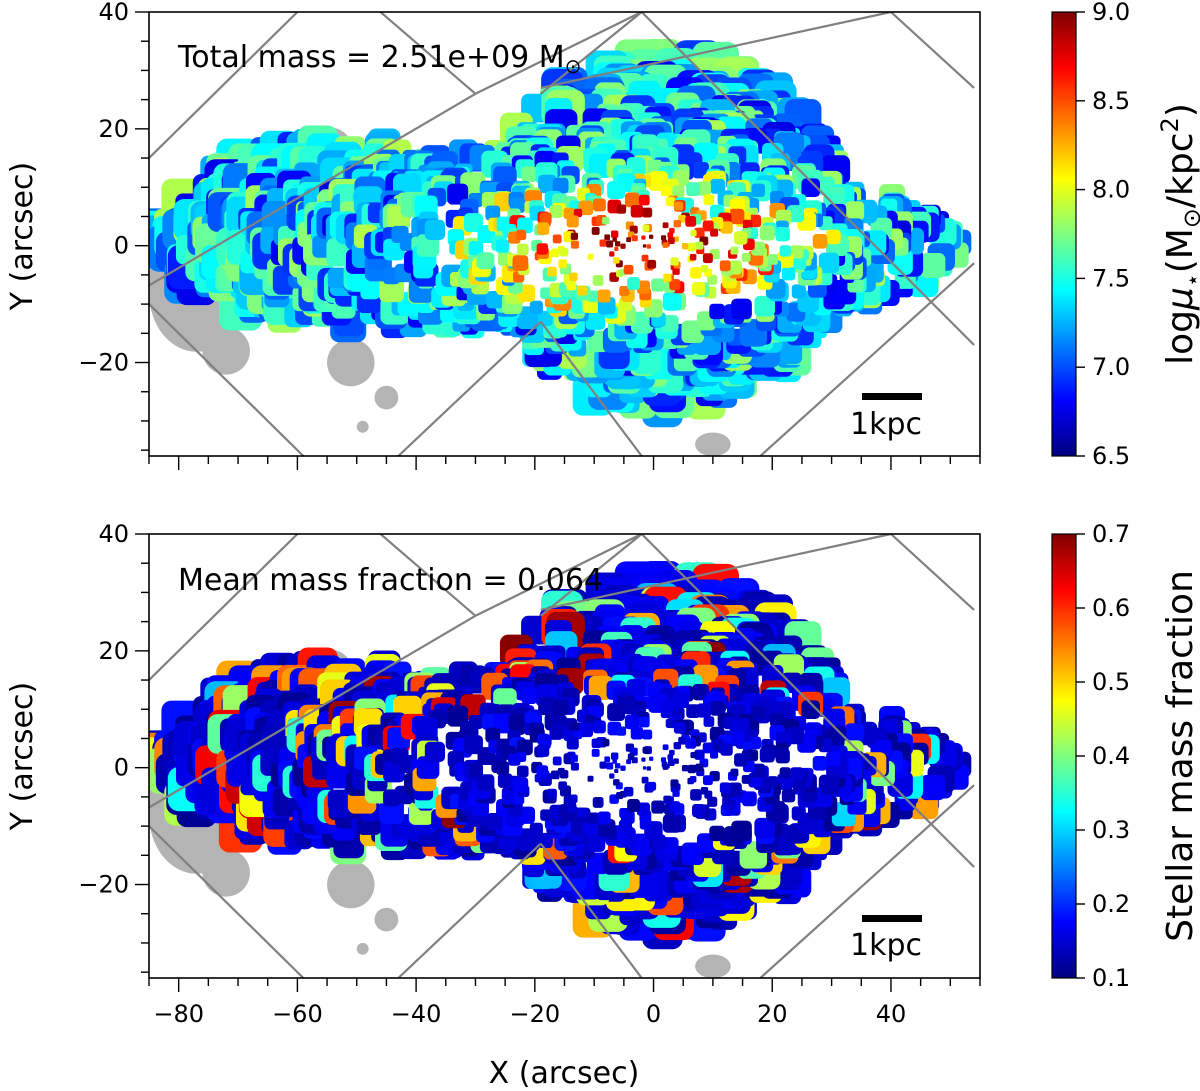 Image resolution: width=1200 pixels, height=1091 pixels. I want to click on bottom-scale-bar-label: 1kpc, so click(886, 945).